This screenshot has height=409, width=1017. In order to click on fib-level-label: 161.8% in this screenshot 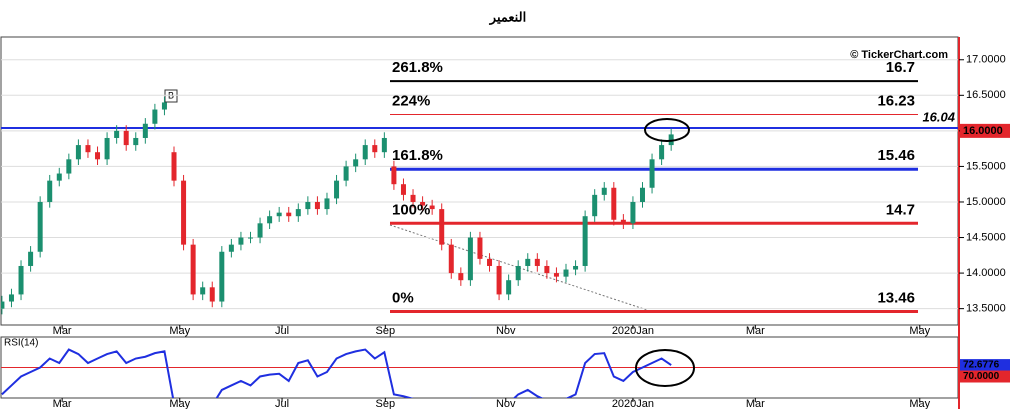, I will do `click(417, 155)`.